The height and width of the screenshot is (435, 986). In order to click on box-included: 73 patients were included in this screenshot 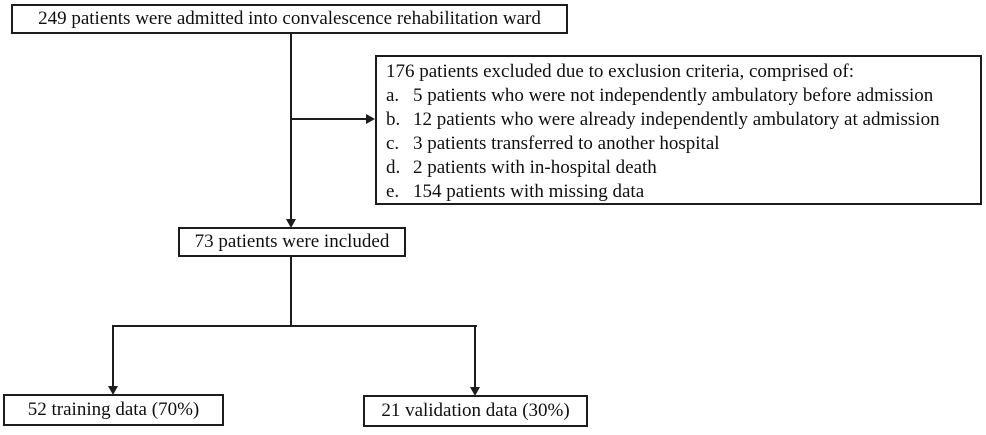, I will do `click(292, 242)`.